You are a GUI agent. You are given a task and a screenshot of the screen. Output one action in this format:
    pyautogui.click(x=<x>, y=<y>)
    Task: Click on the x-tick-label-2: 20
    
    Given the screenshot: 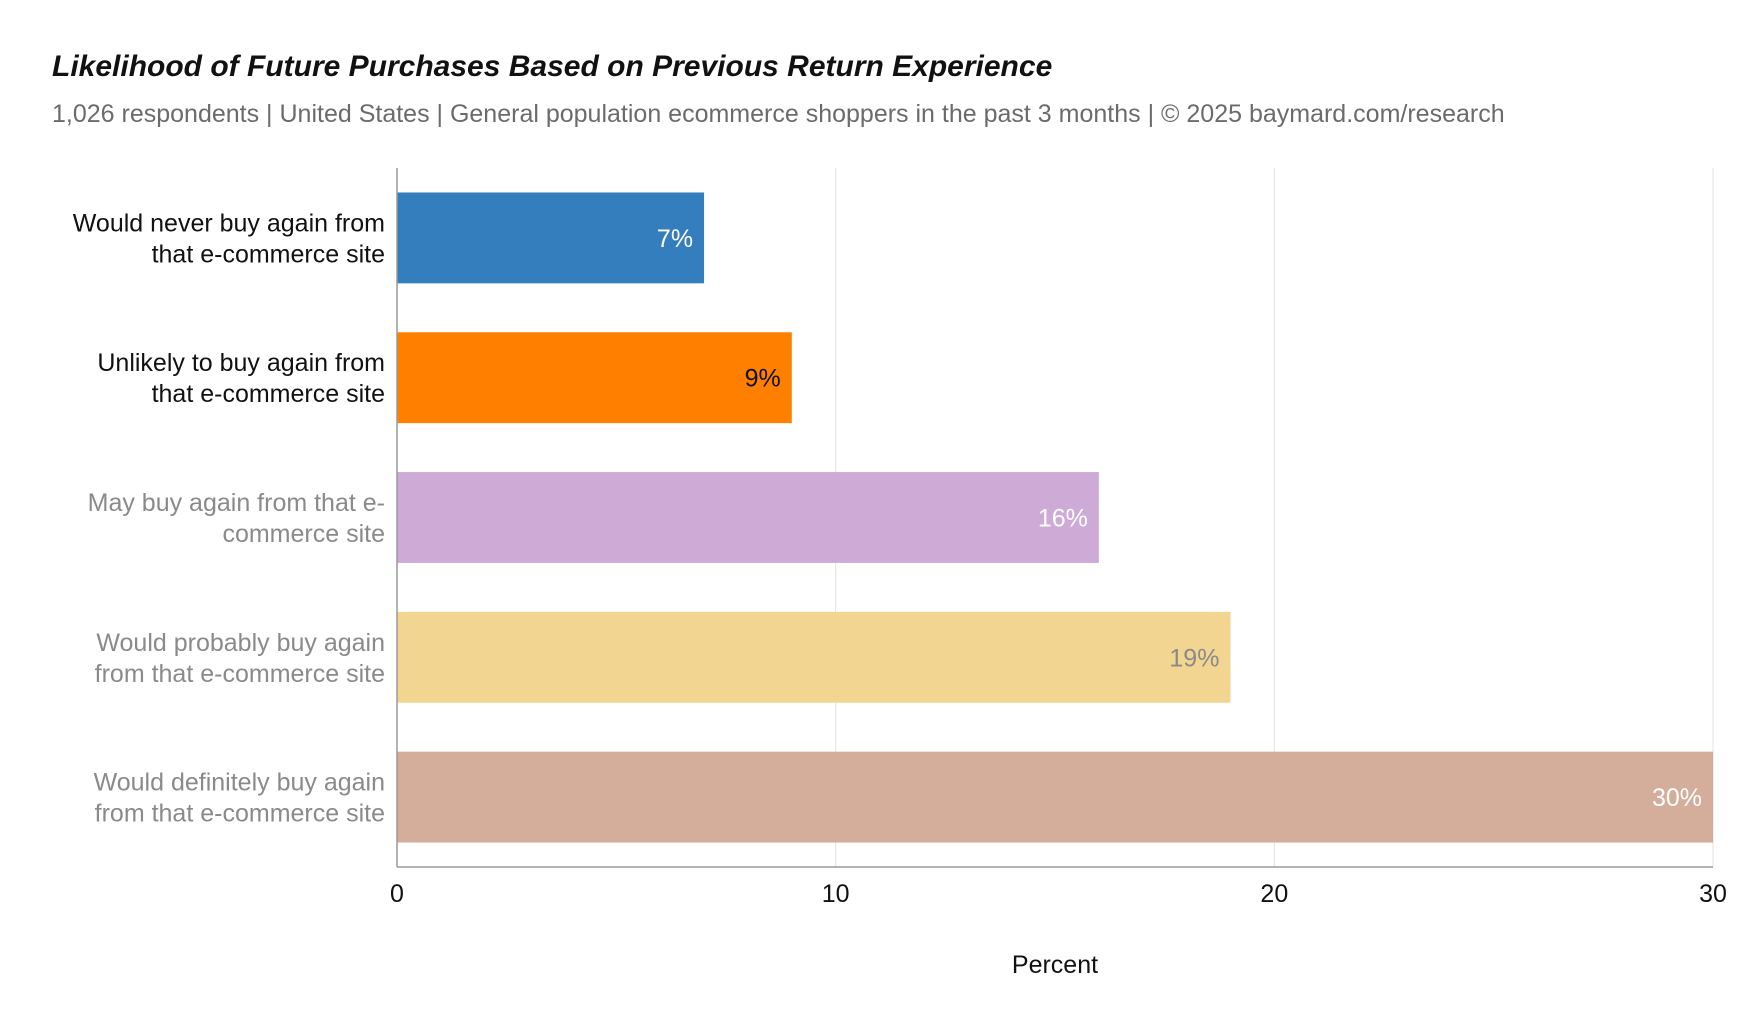 What is the action you would take?
    pyautogui.click(x=1274, y=894)
    